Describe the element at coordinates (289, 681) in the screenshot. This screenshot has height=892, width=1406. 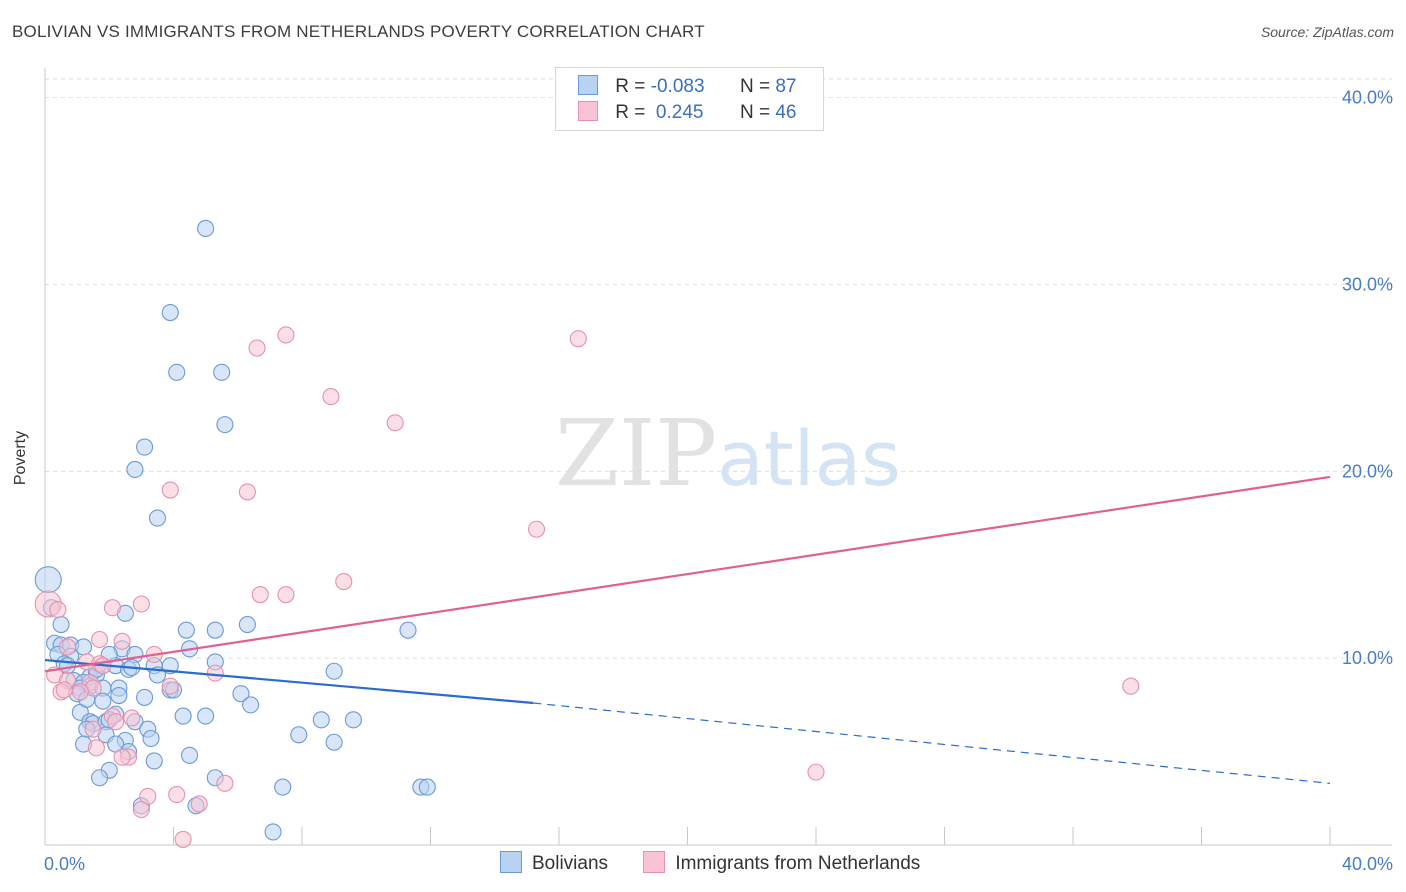
I see `bolivian-trend-line` at that location.